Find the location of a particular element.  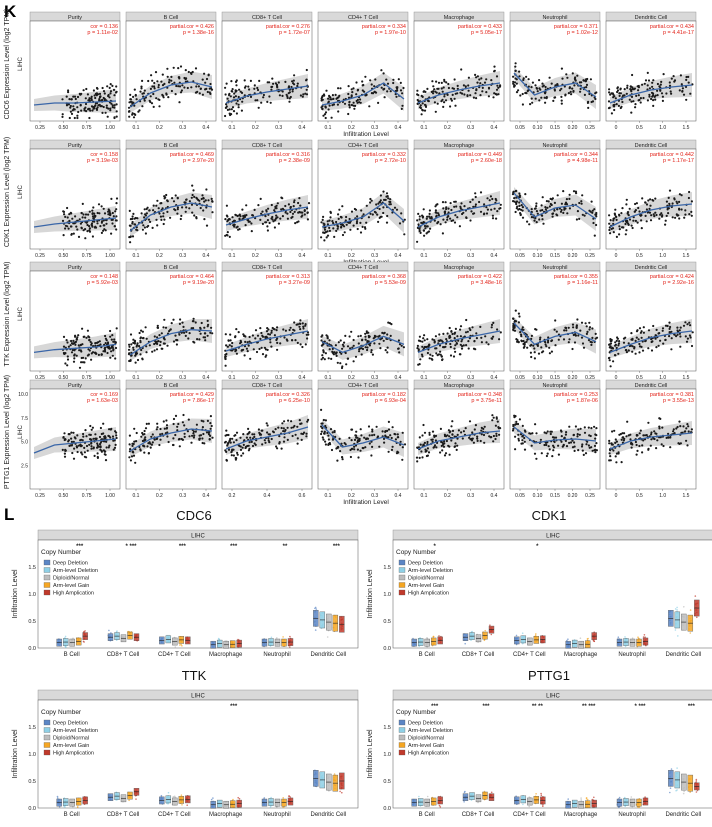

p-value: p = 5.92e-03 is located at coordinates (102, 283).